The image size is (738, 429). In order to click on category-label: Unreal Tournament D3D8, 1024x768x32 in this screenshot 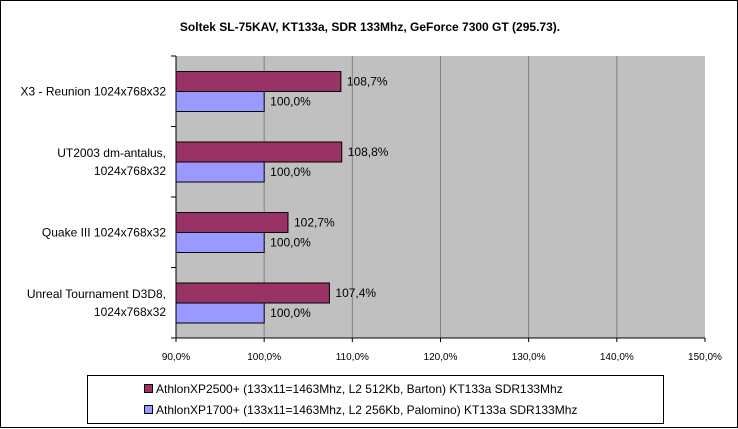, I will do `click(97, 303)`.